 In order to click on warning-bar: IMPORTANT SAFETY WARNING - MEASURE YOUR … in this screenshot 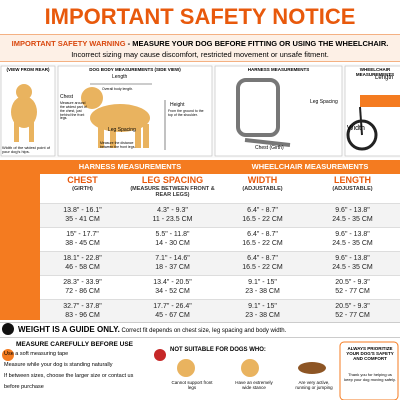, I will do `click(200, 48)`.